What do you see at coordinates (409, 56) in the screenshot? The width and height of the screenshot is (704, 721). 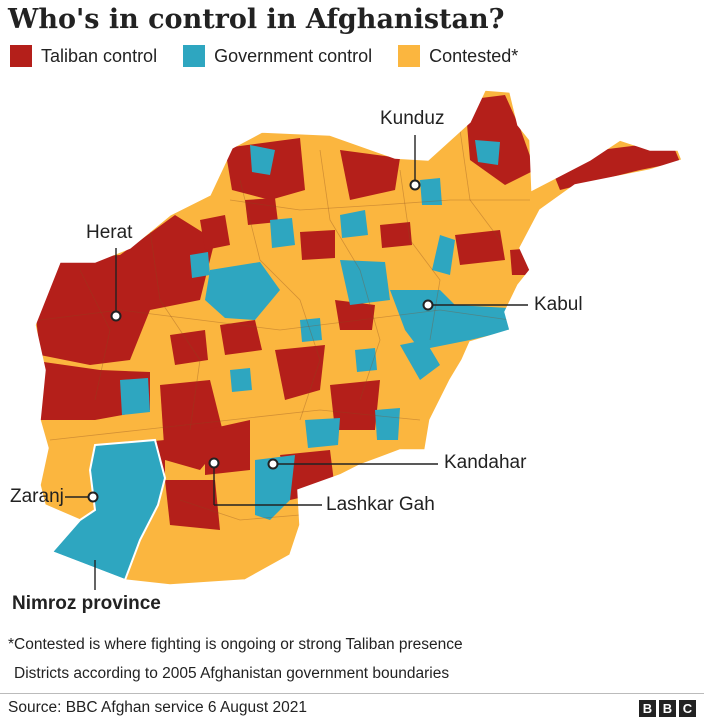 I see `legend-swatch-contested` at bounding box center [409, 56].